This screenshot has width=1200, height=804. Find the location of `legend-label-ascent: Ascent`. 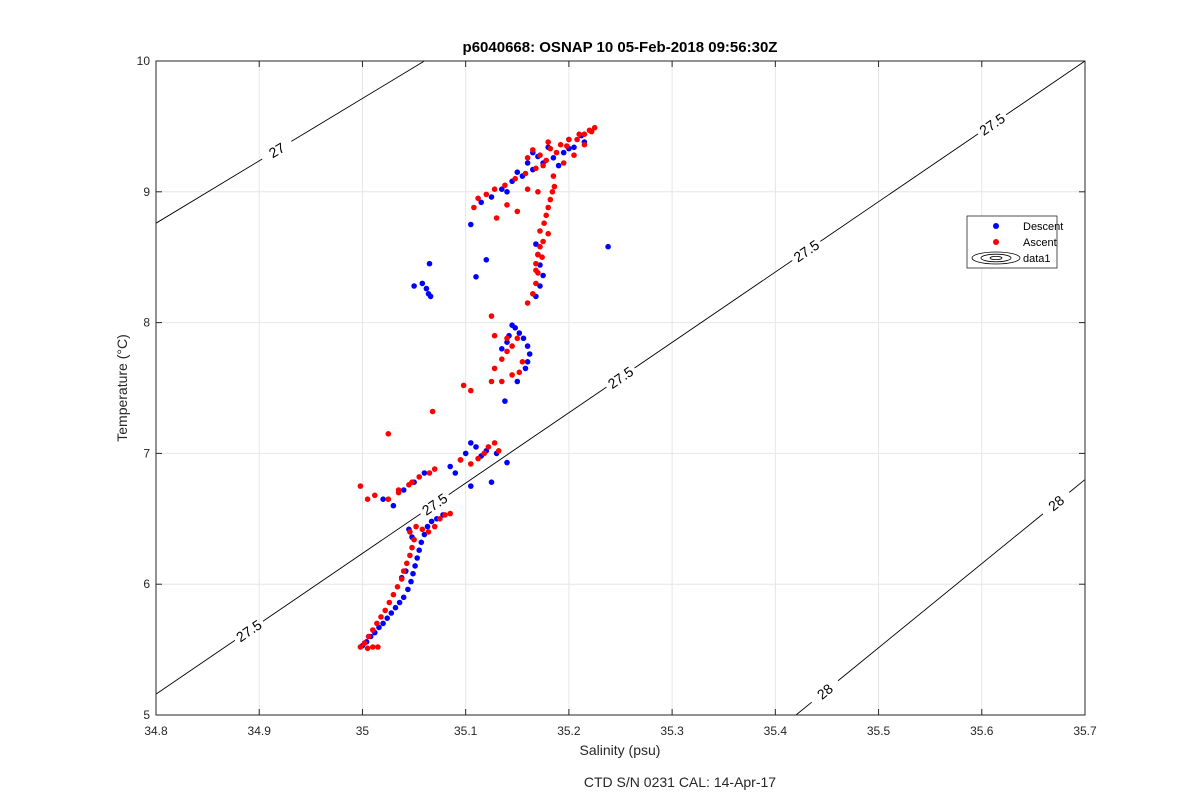

legend-label-ascent: Ascent is located at coordinates (1040, 243).